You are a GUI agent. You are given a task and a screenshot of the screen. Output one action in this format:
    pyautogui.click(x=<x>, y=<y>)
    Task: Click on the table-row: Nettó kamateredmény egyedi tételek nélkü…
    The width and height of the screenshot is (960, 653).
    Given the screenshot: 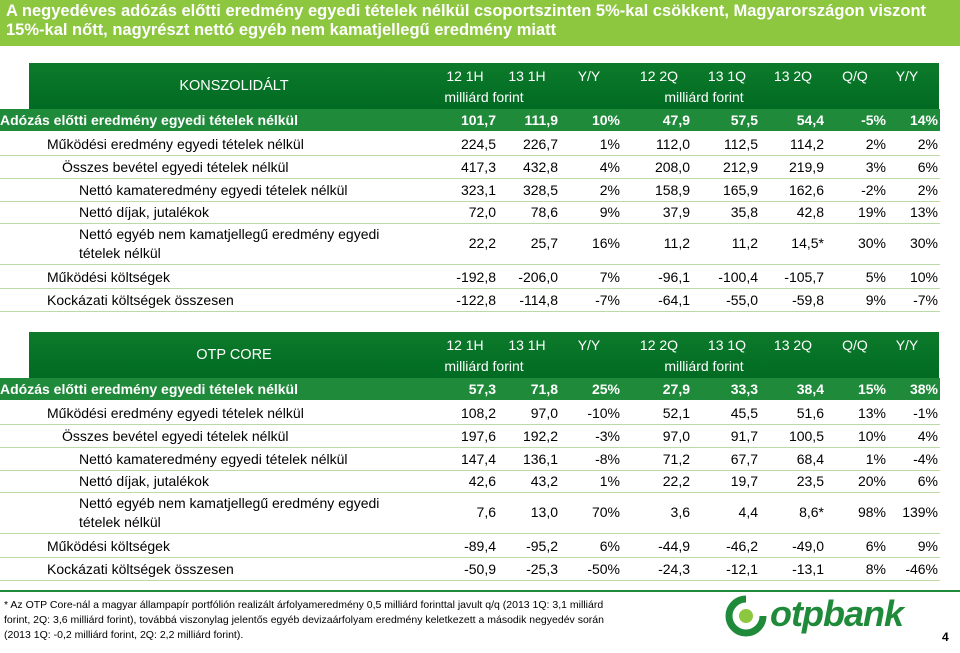 What is the action you would take?
    pyautogui.click(x=470, y=459)
    